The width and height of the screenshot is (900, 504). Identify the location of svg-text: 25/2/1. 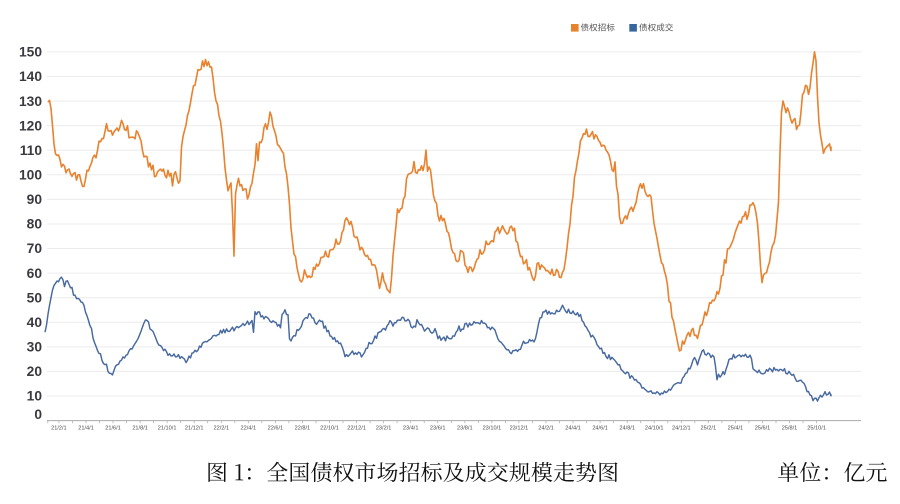
(709, 429).